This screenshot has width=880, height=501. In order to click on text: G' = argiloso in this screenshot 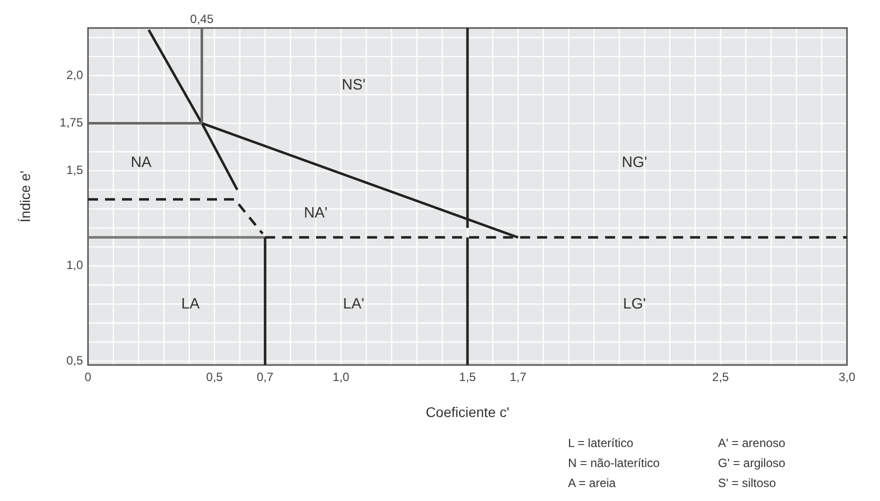, I will do `click(752, 463)`.